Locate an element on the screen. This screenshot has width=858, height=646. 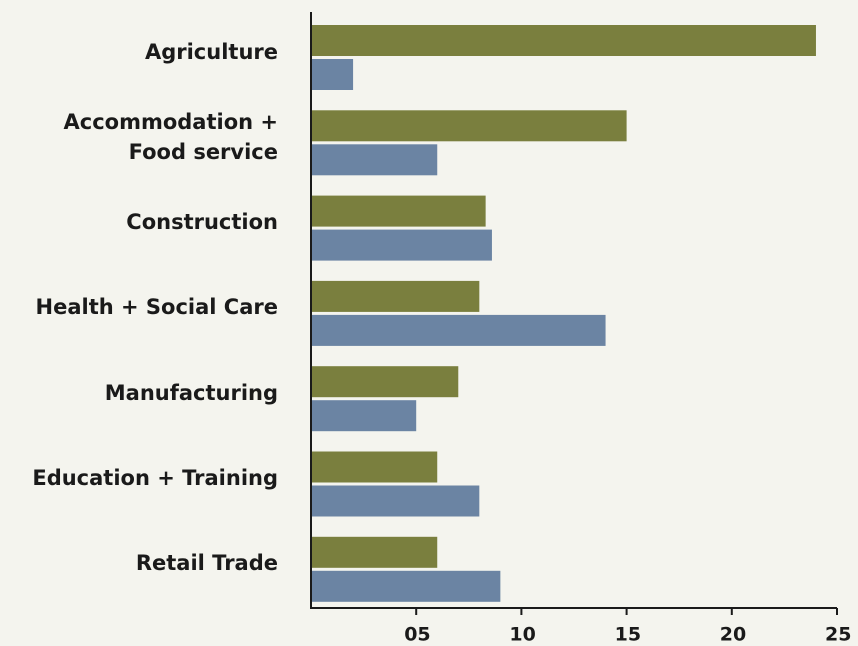
x-tick-label: 15 is located at coordinates (628, 635).